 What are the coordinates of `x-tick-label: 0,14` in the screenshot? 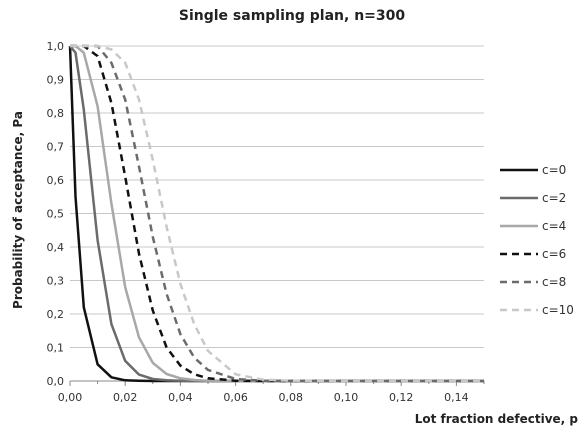 It's located at (456, 397).